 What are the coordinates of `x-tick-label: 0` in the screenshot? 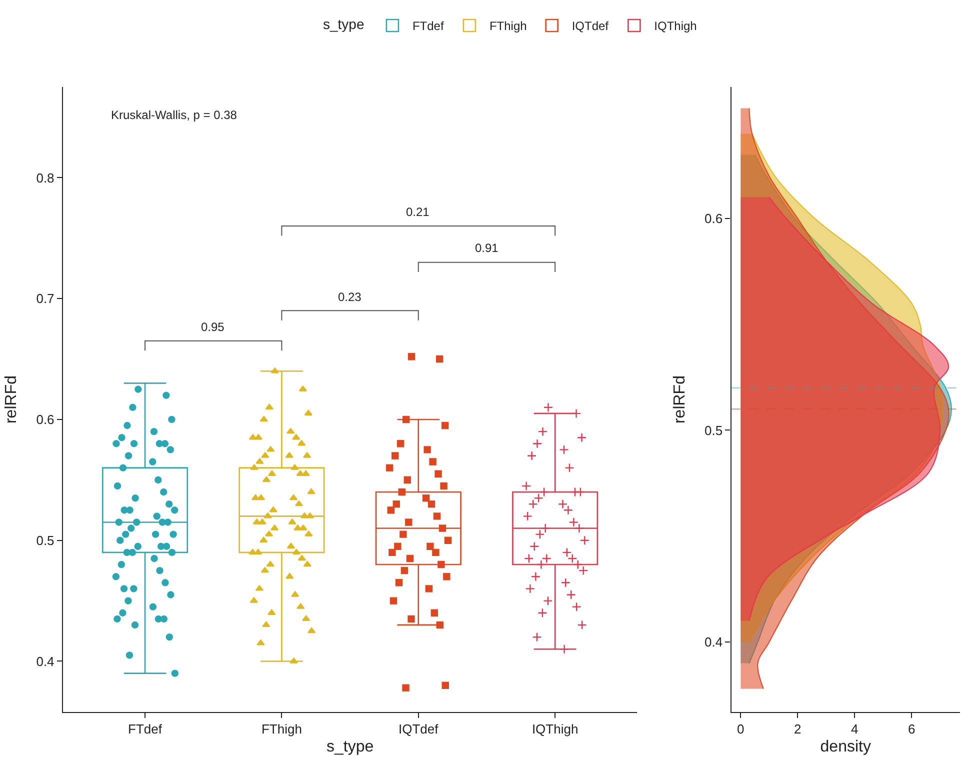 It's located at (740, 729).